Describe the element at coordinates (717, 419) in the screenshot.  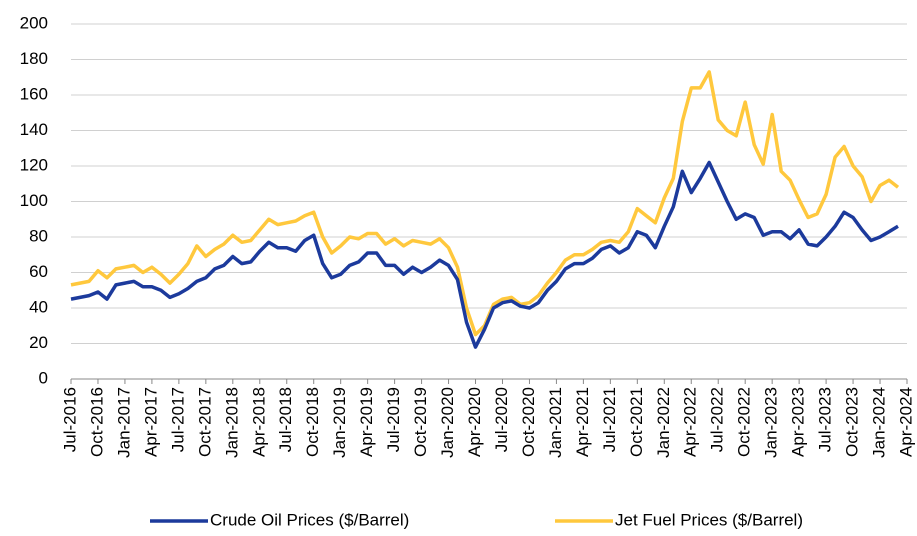
I see `x-tick-label: Jul-2022` at that location.